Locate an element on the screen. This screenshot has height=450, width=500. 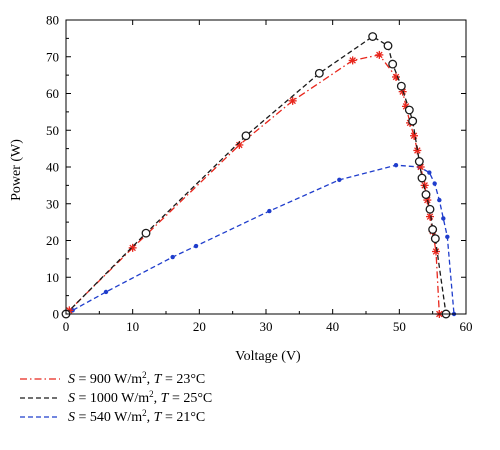
x-tick-label: 60 is located at coordinates (466, 326).